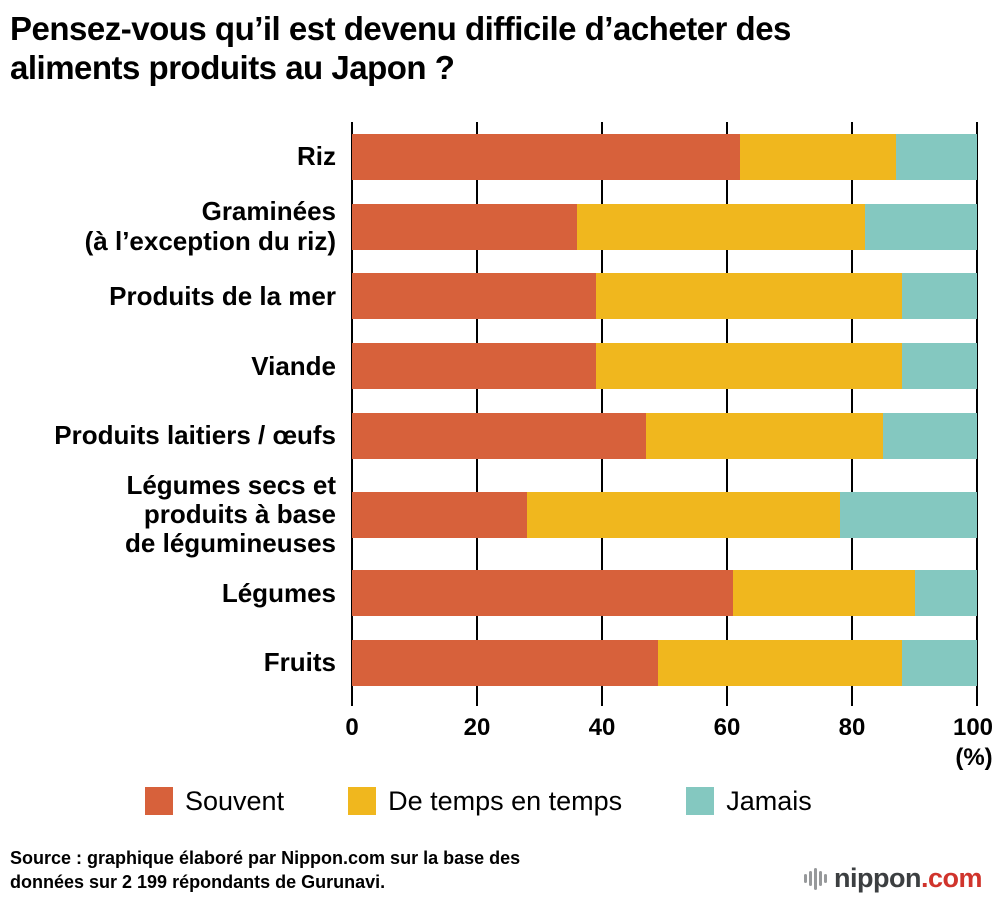  I want to click on category-label: Fruits, so click(299, 662).